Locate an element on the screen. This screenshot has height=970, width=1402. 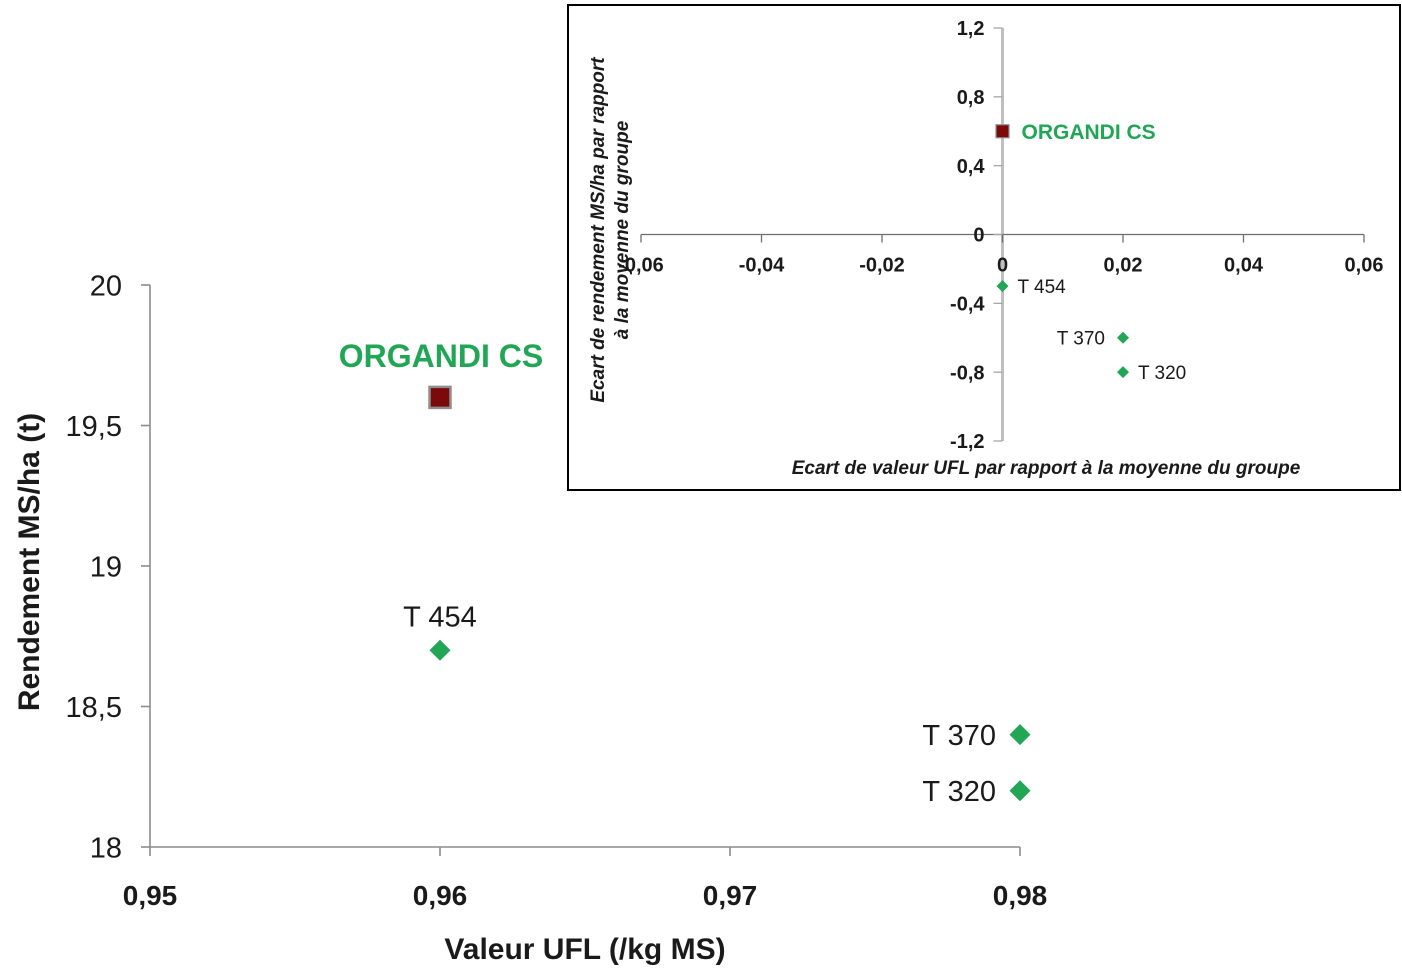
main-y-tick-label: 18 is located at coordinates (106, 848).